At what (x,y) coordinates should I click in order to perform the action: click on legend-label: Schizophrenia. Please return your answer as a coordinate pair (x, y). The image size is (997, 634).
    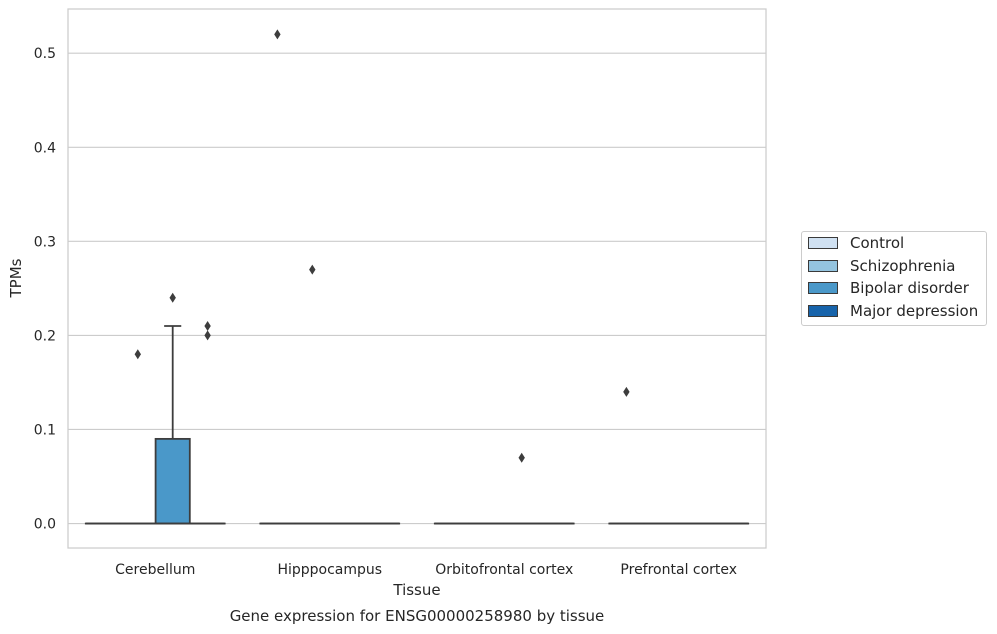
    Looking at the image, I should click on (903, 265).